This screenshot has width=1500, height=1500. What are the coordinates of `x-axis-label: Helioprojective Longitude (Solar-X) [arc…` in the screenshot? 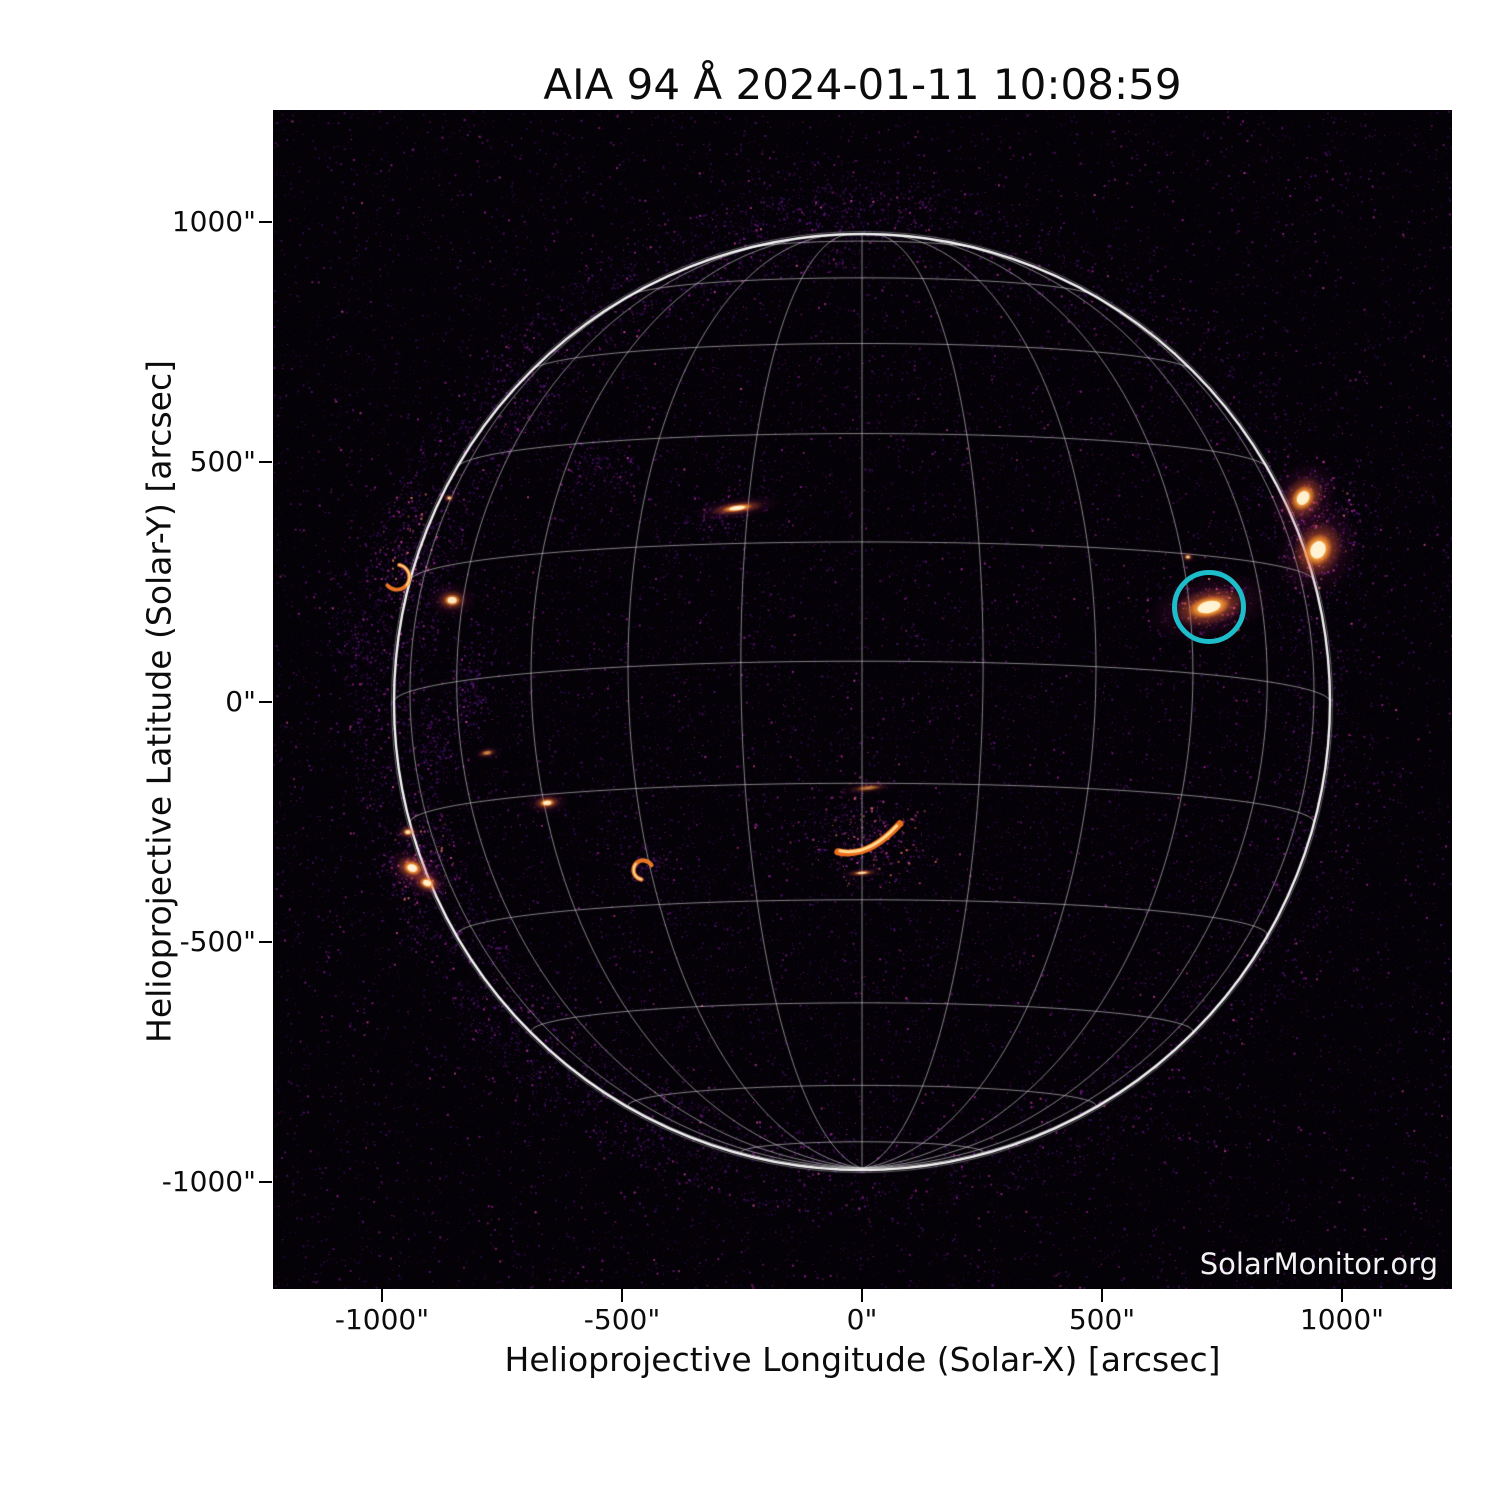 It's located at (862, 1359).